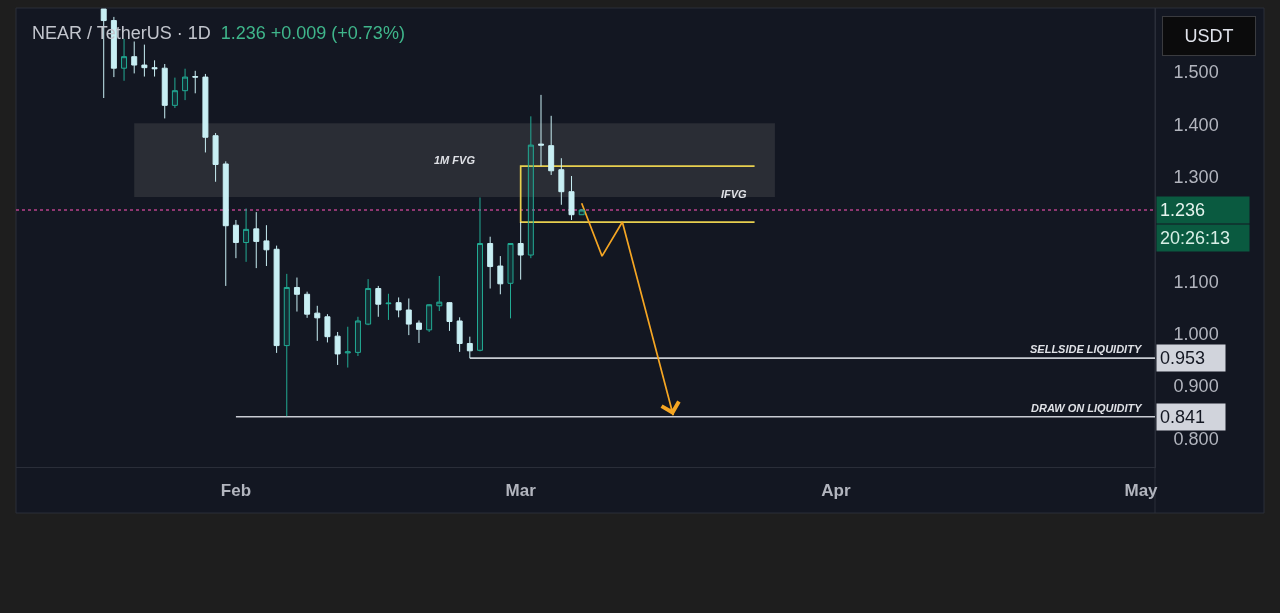 This screenshot has height=613, width=1280. What do you see at coordinates (1141, 491) in the screenshot?
I see `x-tick-label: May` at bounding box center [1141, 491].